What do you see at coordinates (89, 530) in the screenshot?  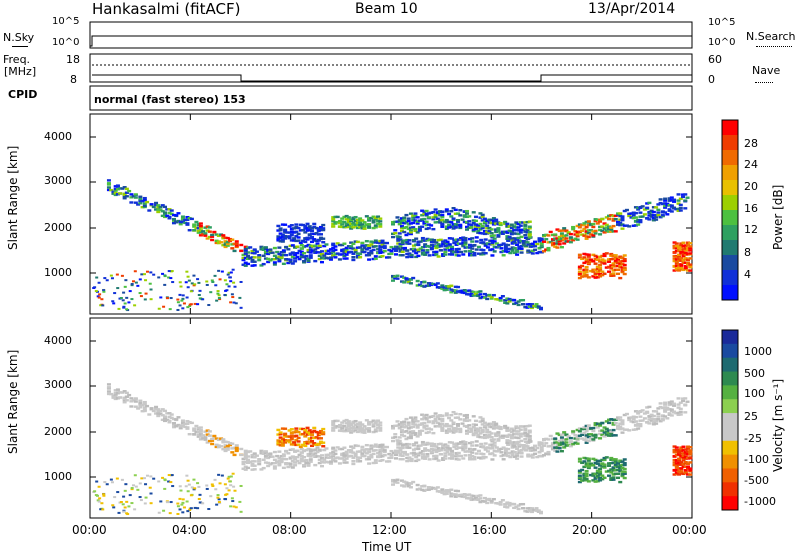 I see `xtick: 00:00` at bounding box center [89, 530].